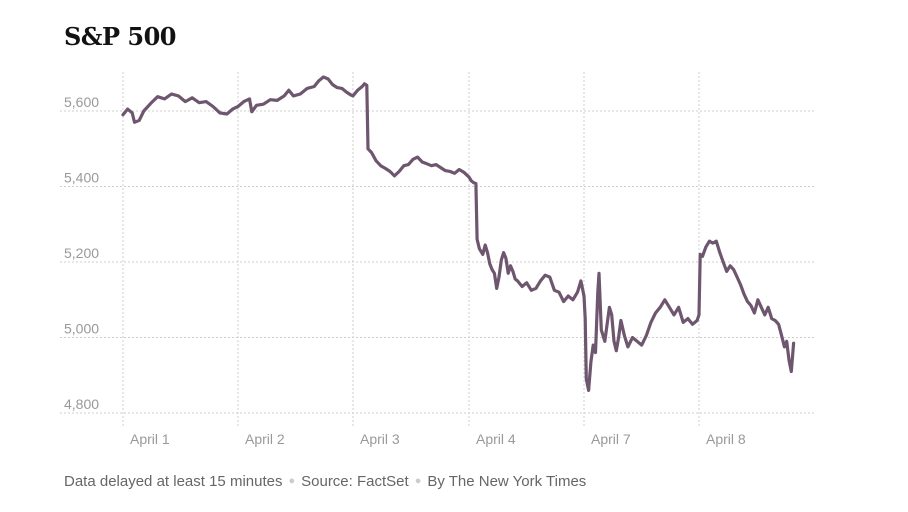 Image resolution: width=908 pixels, height=512 pixels. Describe the element at coordinates (173, 481) in the screenshot. I see `delay-note: Data delayed at least 15 minutes` at that location.